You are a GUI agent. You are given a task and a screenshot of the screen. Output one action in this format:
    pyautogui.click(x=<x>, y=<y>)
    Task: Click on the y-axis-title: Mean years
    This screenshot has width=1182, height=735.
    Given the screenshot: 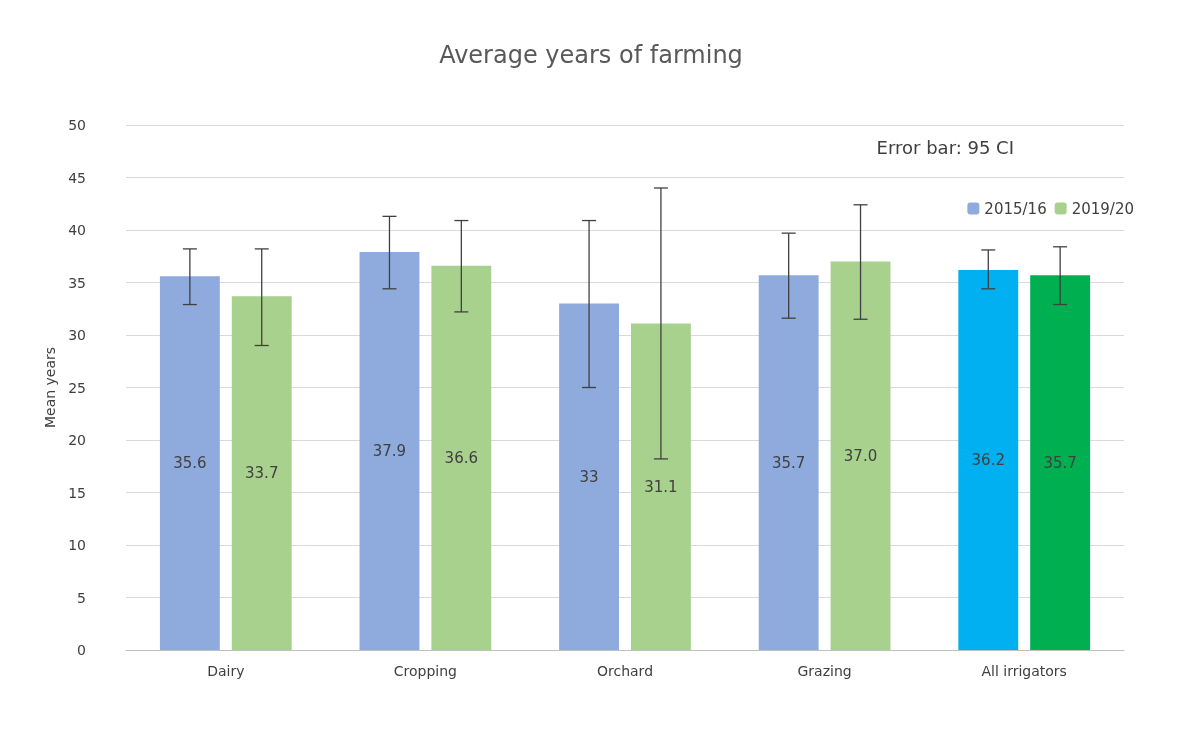 What is the action you would take?
    pyautogui.click(x=50, y=387)
    